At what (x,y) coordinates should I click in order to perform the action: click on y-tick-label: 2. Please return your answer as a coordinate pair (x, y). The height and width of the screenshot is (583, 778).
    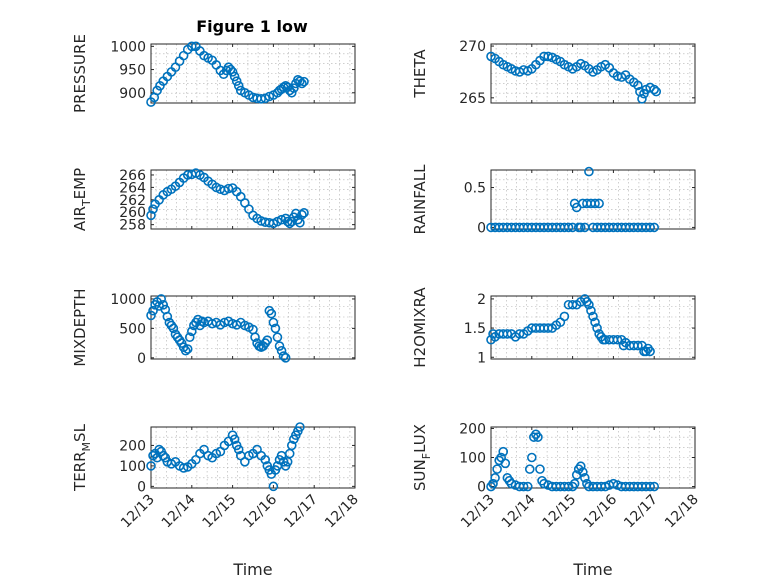
    Looking at the image, I should click on (481, 300).